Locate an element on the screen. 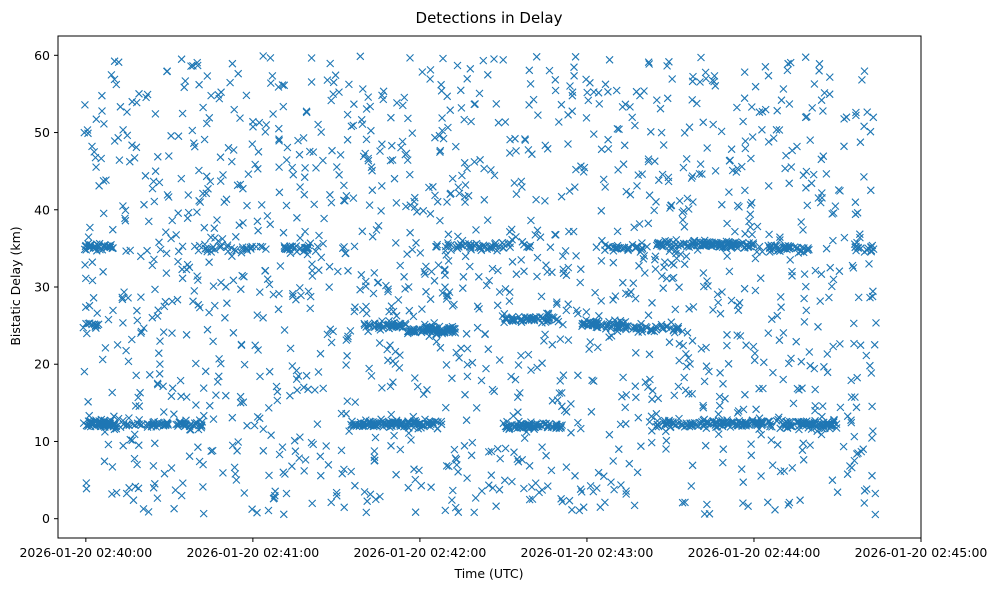  x-tick-label: 2026-01-20 02:44:00 is located at coordinates (754, 552).